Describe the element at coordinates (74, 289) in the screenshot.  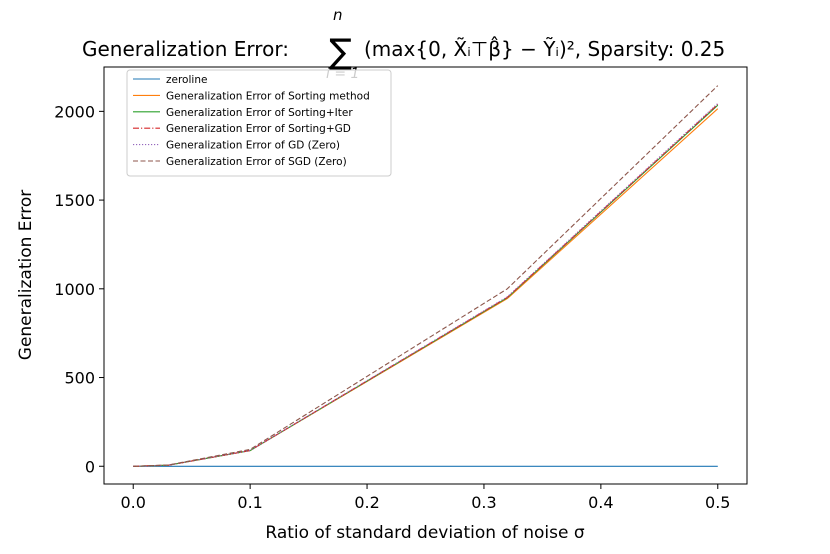
I see `y-tick-label: 1000` at that location.